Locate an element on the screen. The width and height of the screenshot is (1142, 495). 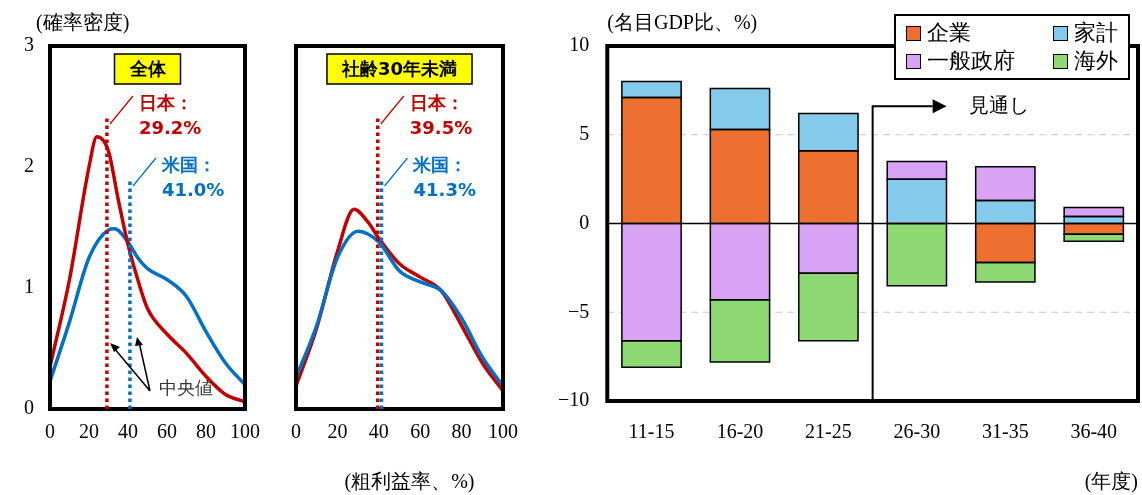
ref-line-label: 米国： 41.3% is located at coordinates (444, 176).